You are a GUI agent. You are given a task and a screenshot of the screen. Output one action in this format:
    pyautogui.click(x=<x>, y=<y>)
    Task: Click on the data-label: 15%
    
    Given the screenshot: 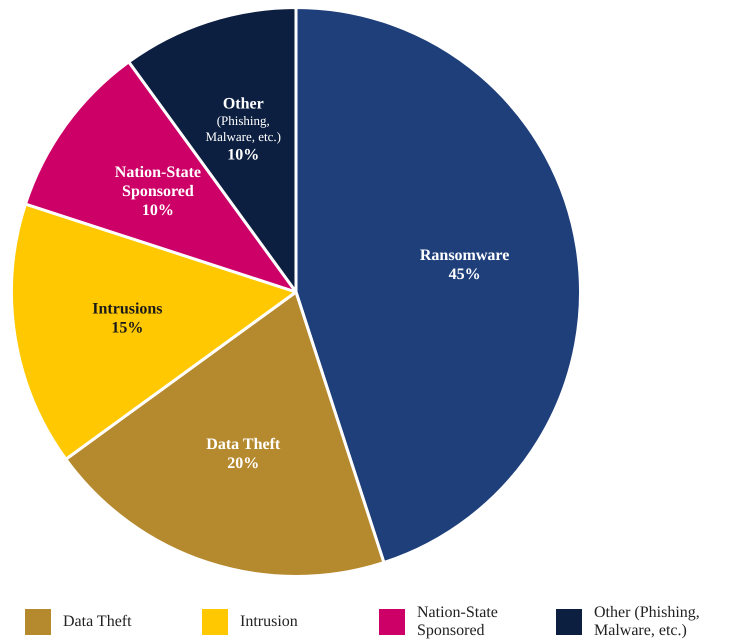 What is the action you would take?
    pyautogui.click(x=127, y=327)
    